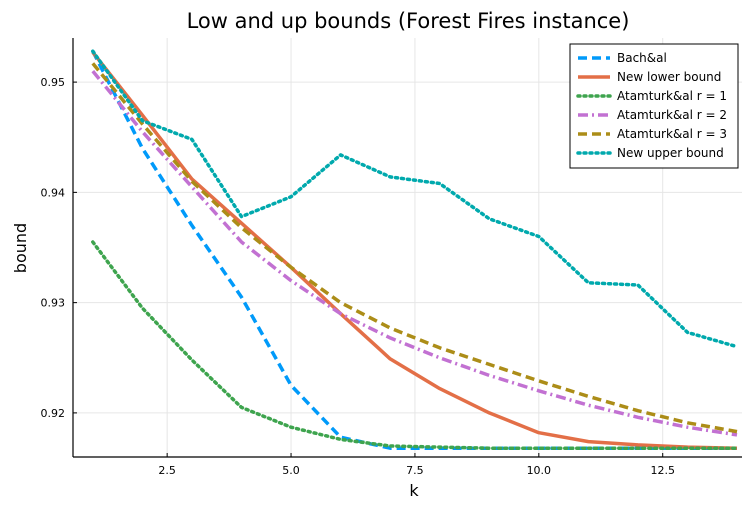  What do you see at coordinates (672, 115) in the screenshot?
I see `legend-label: Atamturk&al r = 2` at bounding box center [672, 115].